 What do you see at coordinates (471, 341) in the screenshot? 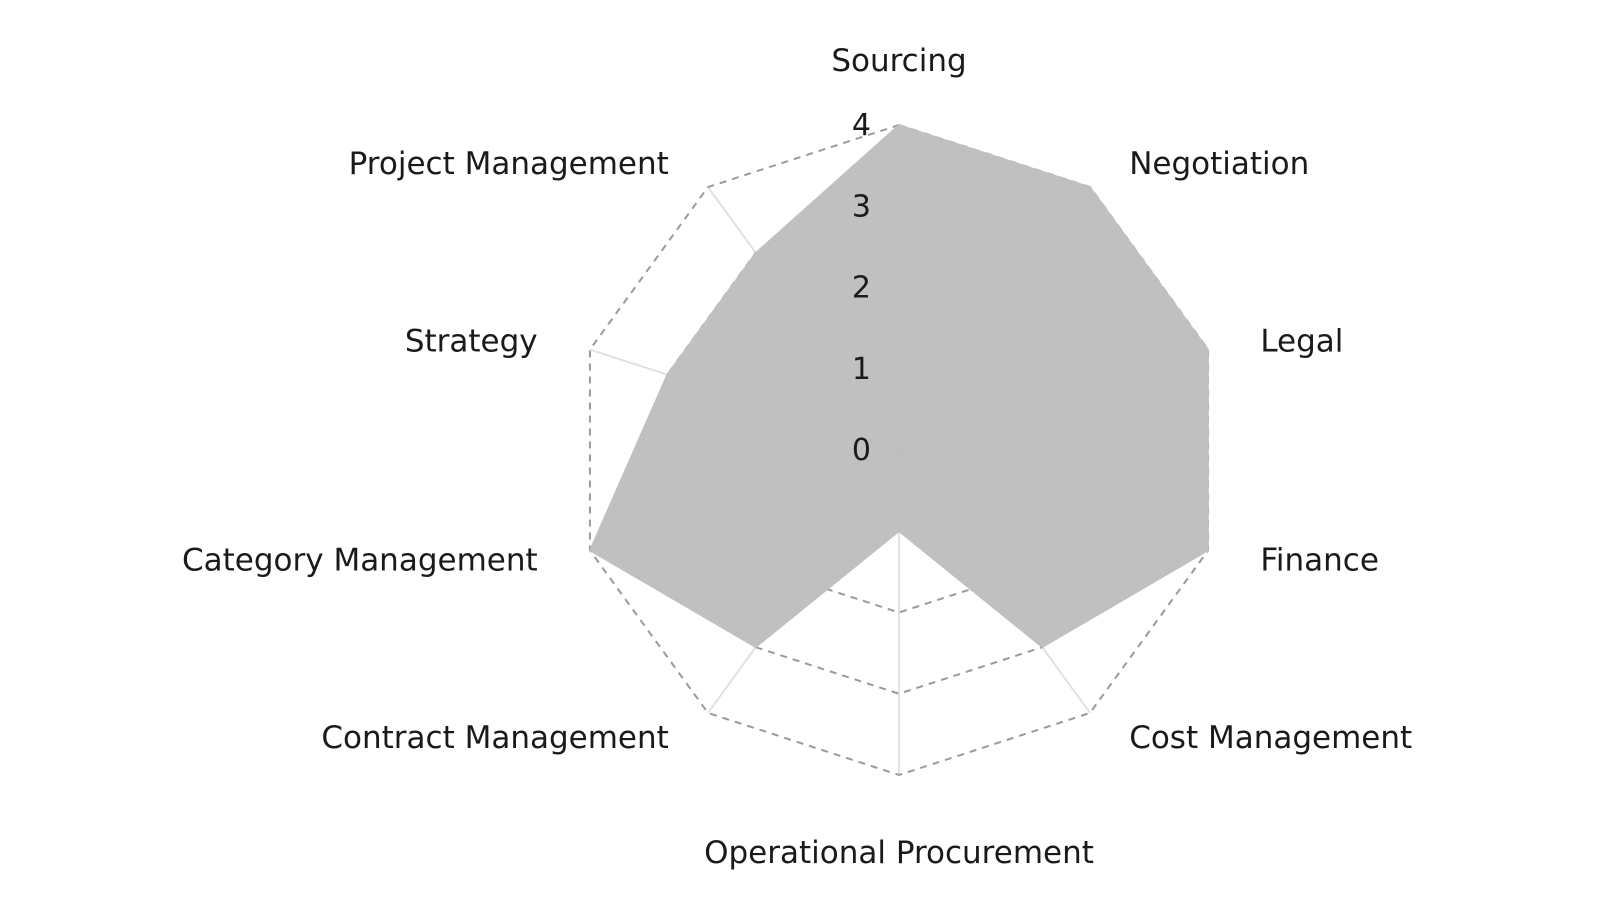
I see `axis-label-strategy: Strategy` at bounding box center [471, 341].